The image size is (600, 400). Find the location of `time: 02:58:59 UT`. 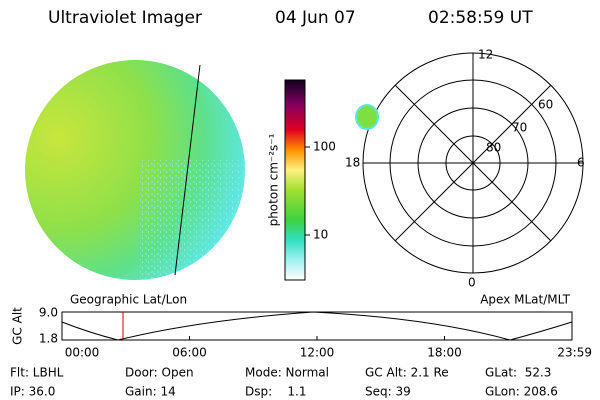

time: 02:58:59 UT is located at coordinates (480, 18).